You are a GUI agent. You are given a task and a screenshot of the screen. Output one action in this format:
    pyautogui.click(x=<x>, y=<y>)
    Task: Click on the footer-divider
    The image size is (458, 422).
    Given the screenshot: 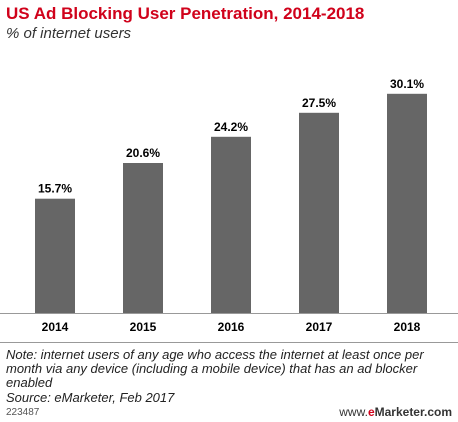 What is the action you would take?
    pyautogui.click(x=229, y=342)
    